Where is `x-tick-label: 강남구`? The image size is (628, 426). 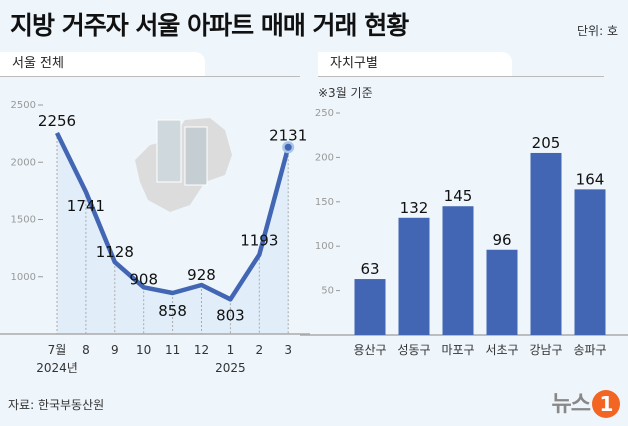
x-tick-label: 강남구 is located at coordinates (545, 350).